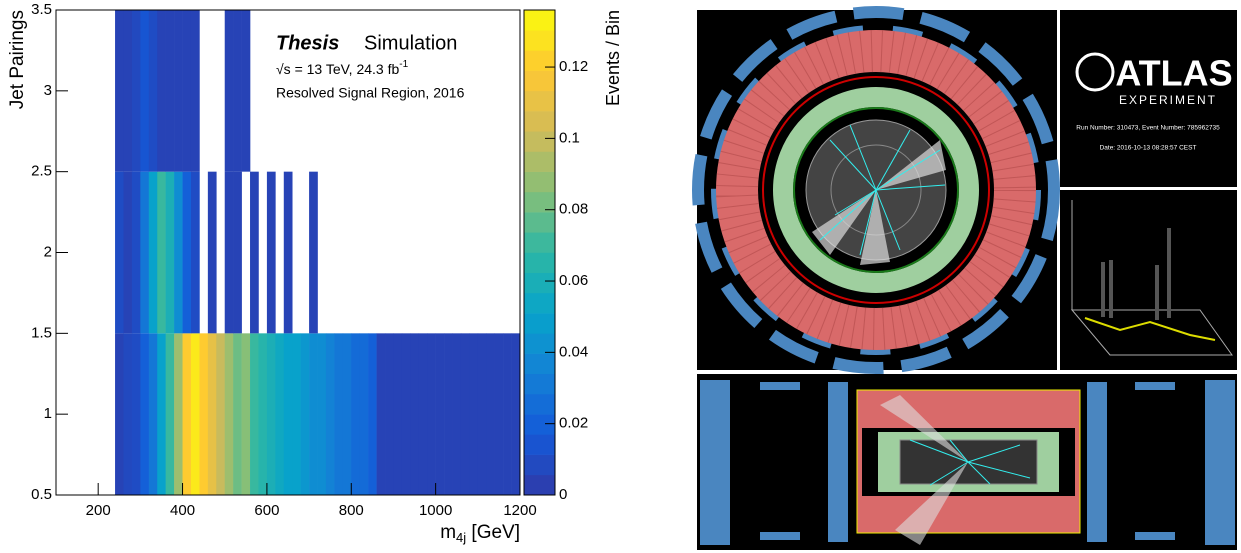 The image size is (1241, 553). What do you see at coordinates (337, 69) in the screenshot?
I see `annotation: √s = 13 TeV, 24.3 fb` at bounding box center [337, 69].